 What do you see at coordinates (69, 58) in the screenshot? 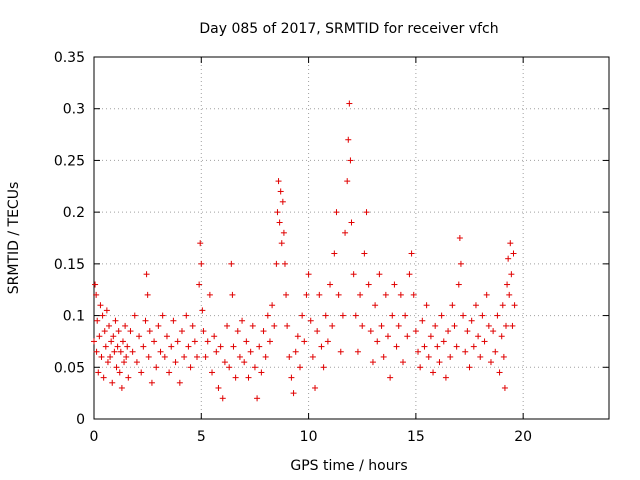
I see `y-tick-label: 0.35` at bounding box center [69, 58].